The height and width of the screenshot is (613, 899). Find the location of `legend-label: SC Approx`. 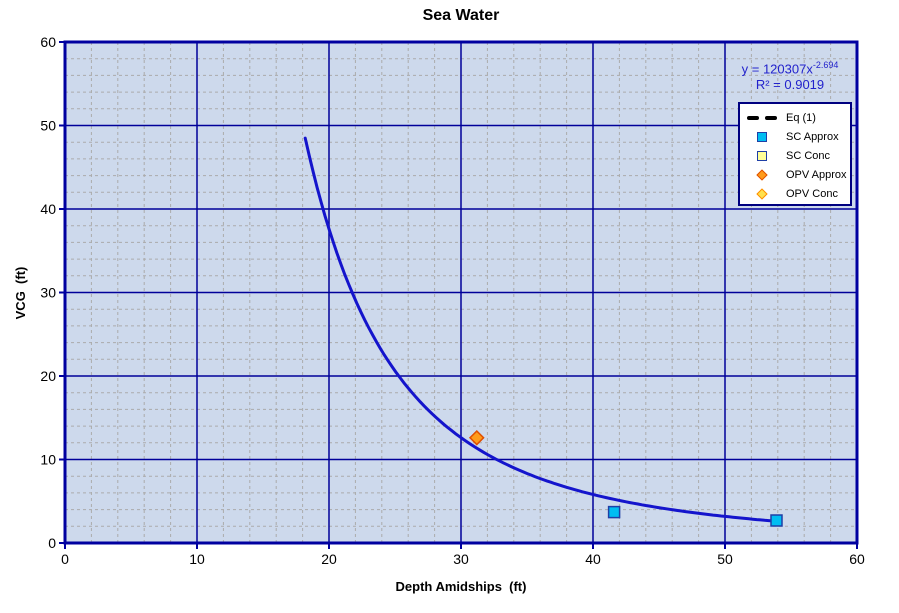

legend-label: SC Approx is located at coordinates (812, 136).